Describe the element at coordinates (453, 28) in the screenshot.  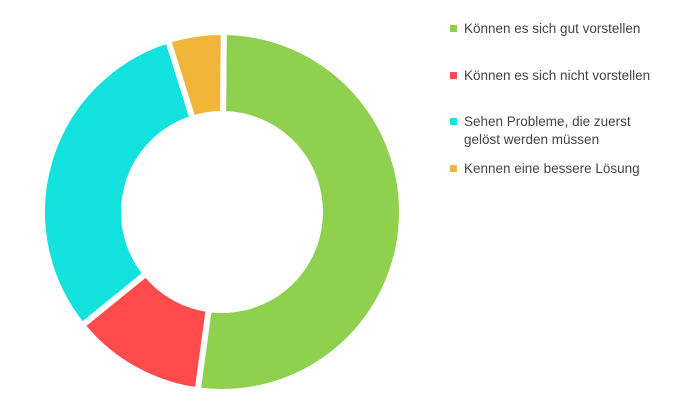
I see `legend-swatch-gut` at that location.